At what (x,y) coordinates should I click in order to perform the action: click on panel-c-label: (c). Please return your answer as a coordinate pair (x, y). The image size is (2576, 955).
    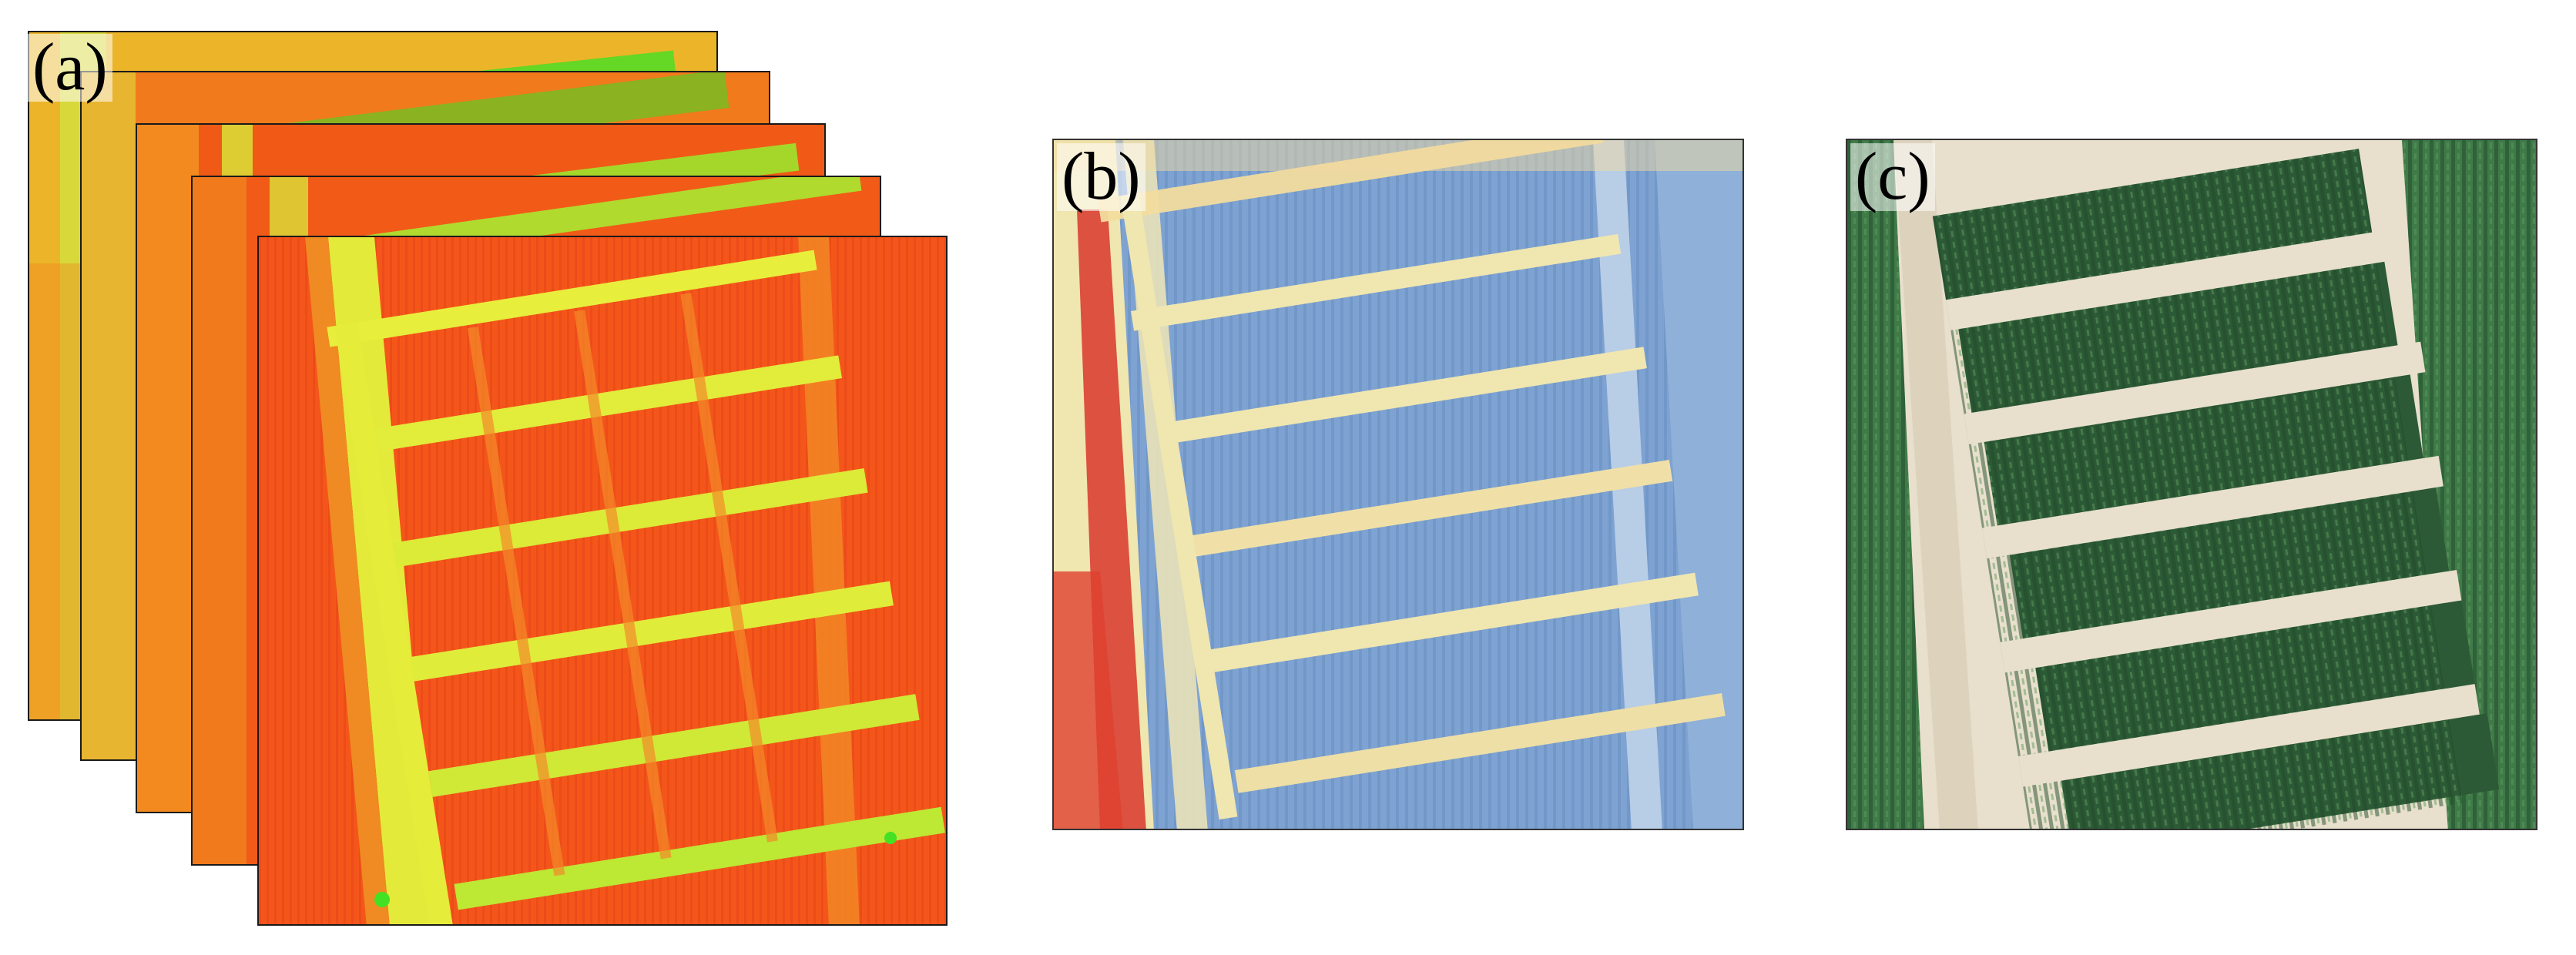
    Looking at the image, I should click on (1892, 177).